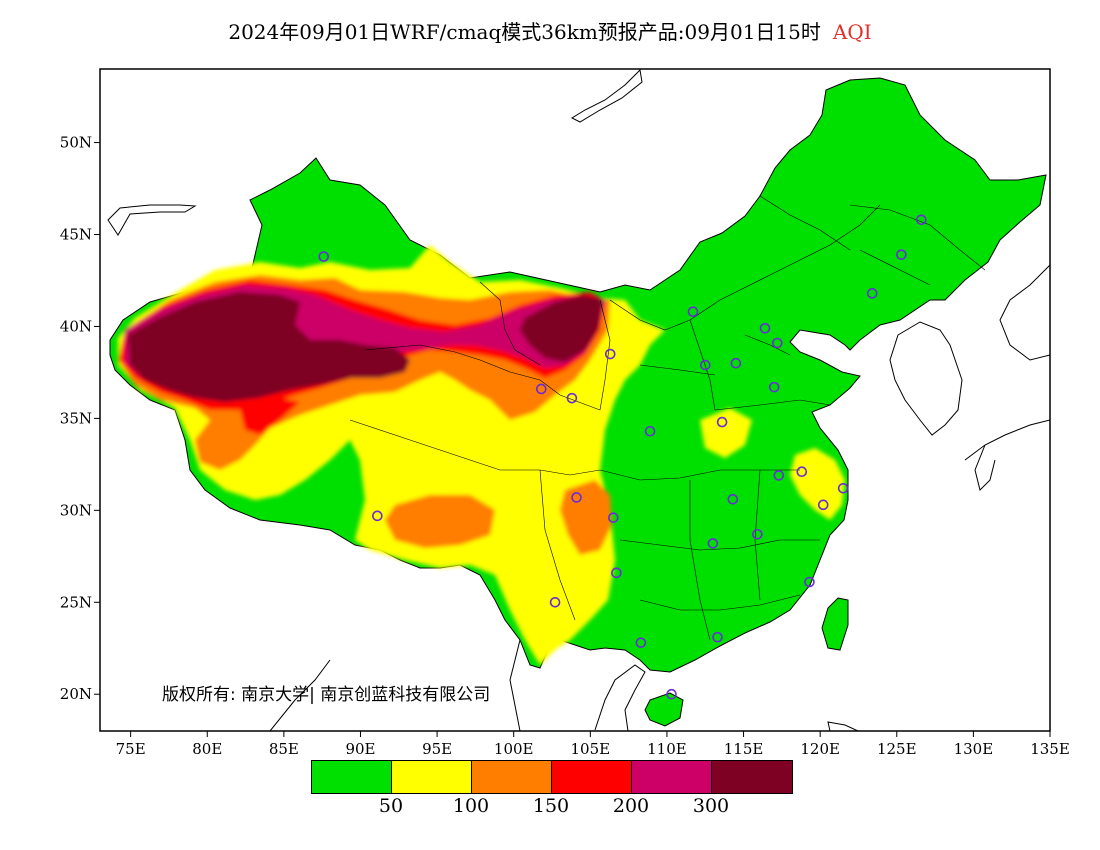 The width and height of the screenshot is (1100, 850). I want to click on aqi-zone-yellow-central, so click(726, 433).